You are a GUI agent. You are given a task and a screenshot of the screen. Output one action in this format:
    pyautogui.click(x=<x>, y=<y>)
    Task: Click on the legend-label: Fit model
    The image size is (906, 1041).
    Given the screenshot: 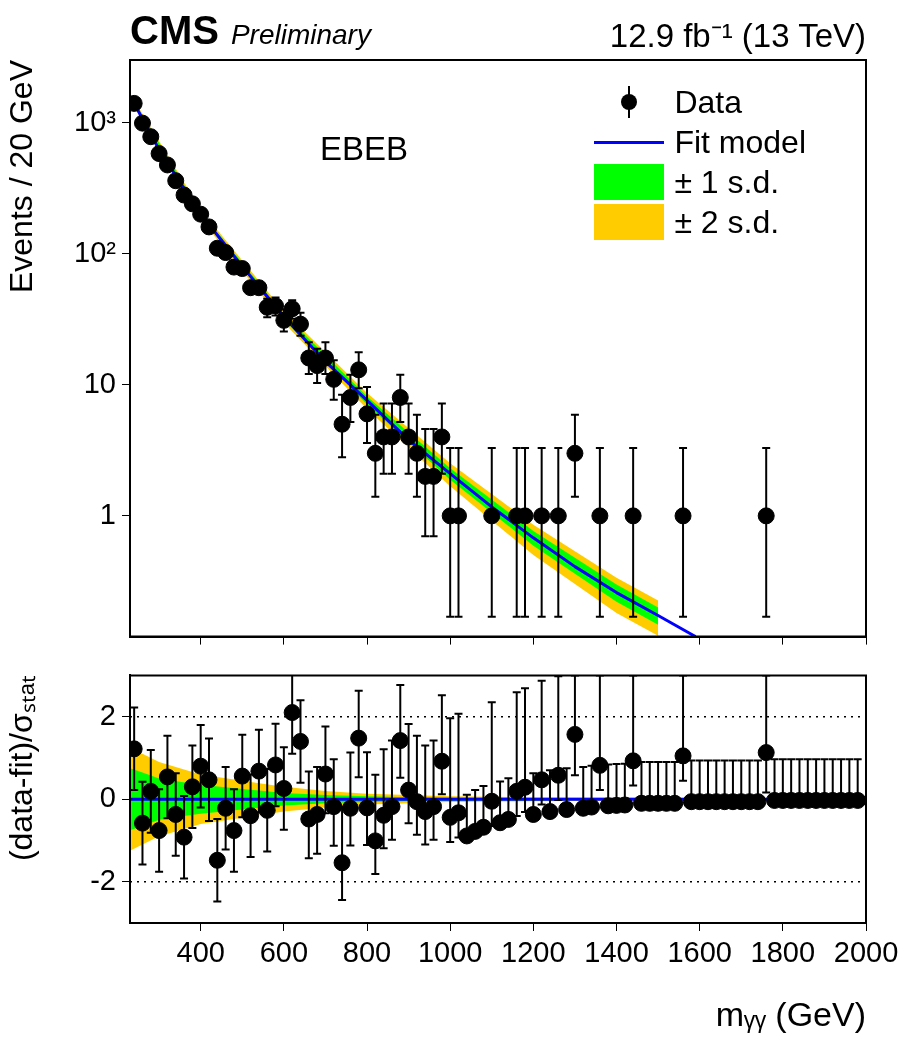 What is the action you would take?
    pyautogui.click(x=740, y=142)
    